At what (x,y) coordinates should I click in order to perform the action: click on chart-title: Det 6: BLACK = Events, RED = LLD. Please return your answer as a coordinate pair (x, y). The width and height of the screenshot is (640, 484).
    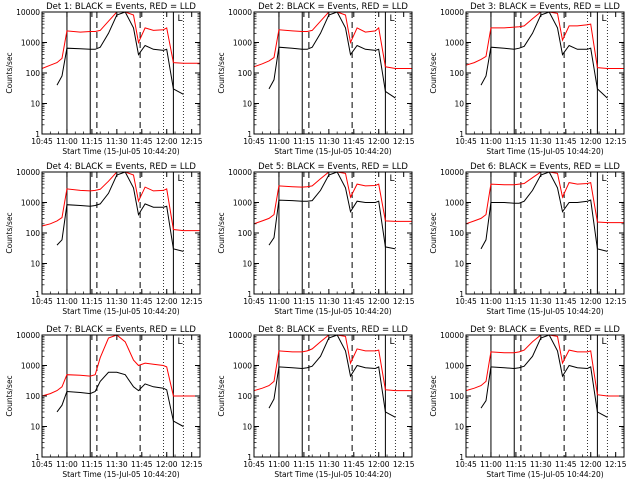
    Looking at the image, I should click on (545, 167).